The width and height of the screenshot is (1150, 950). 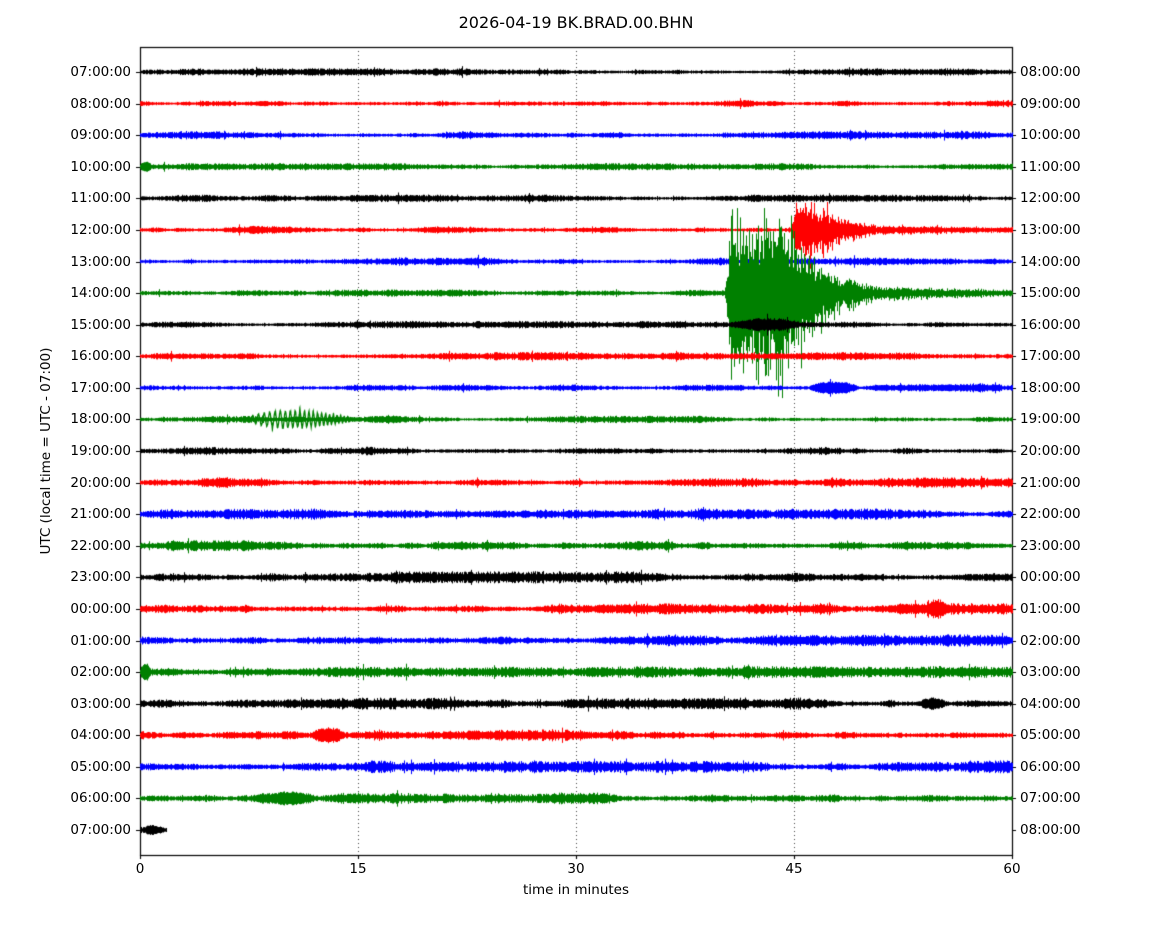 What do you see at coordinates (1012, 869) in the screenshot?
I see `x-tick-label: 60` at bounding box center [1012, 869].